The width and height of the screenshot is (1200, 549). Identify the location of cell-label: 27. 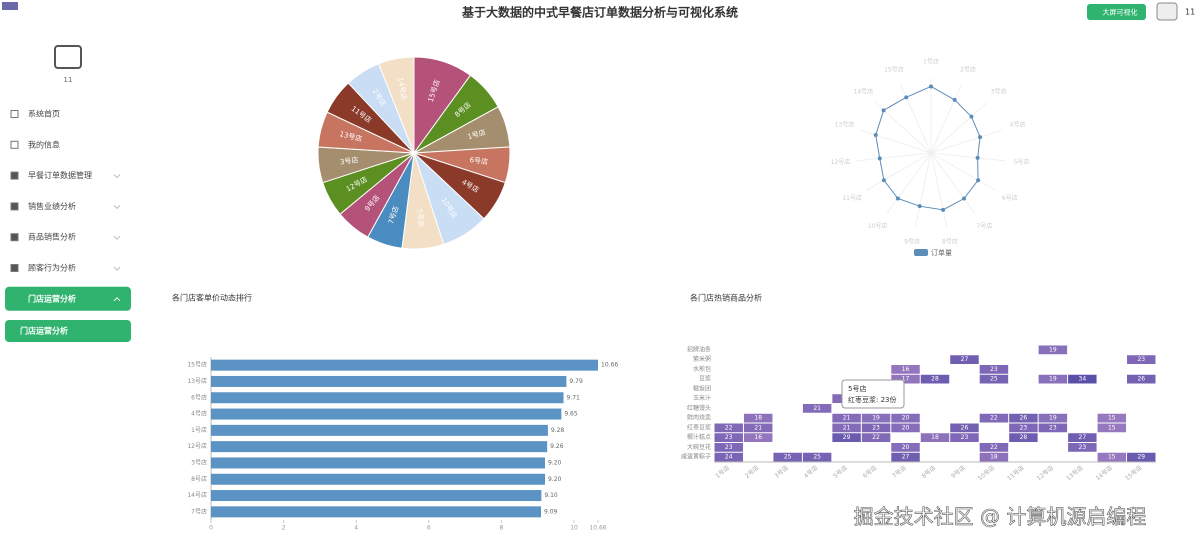
(906, 457).